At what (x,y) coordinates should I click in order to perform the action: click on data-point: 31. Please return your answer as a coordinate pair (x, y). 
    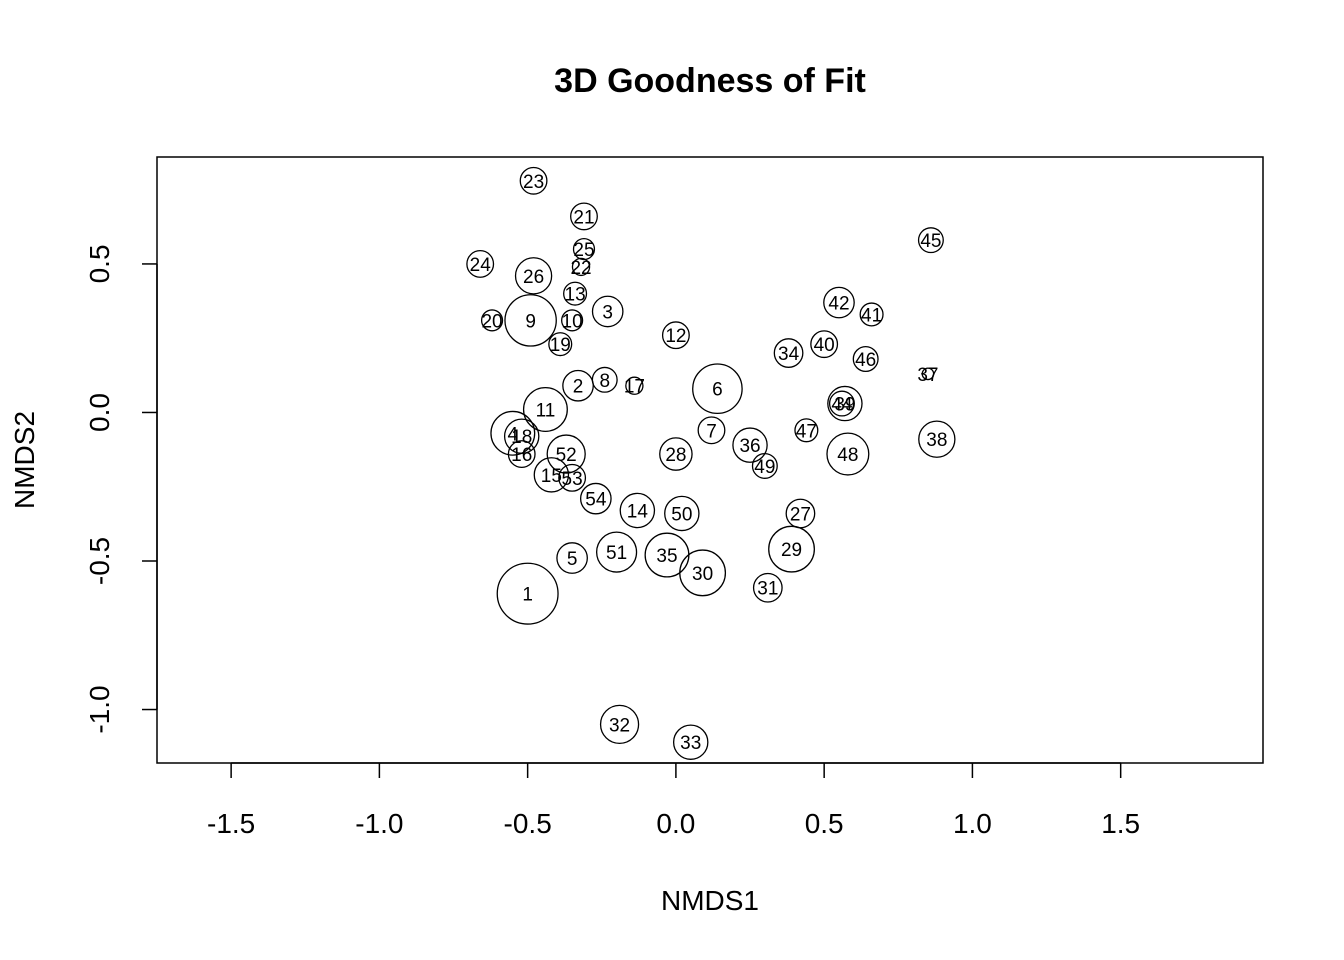
    Looking at the image, I should click on (767, 587).